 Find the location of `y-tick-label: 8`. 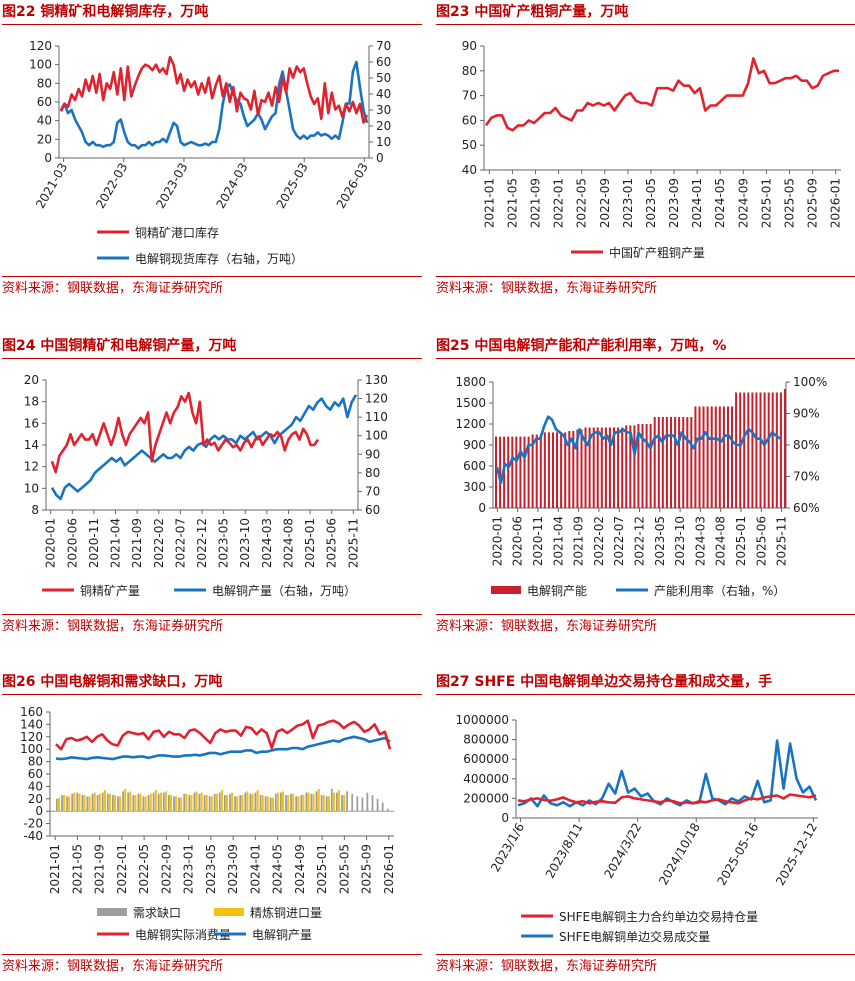

y-tick-label: 8 is located at coordinates (35, 510).